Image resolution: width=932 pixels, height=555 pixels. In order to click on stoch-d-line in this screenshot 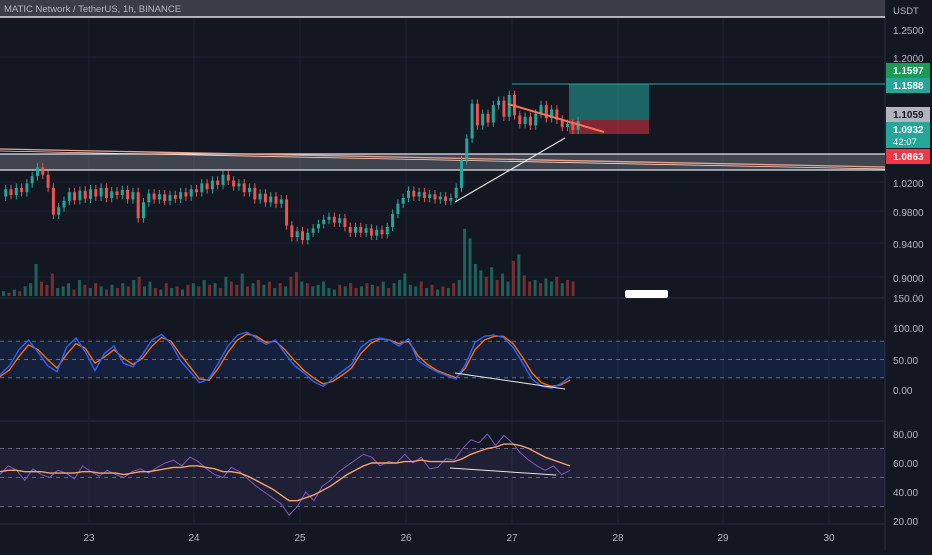, I will do `click(285, 360)`.